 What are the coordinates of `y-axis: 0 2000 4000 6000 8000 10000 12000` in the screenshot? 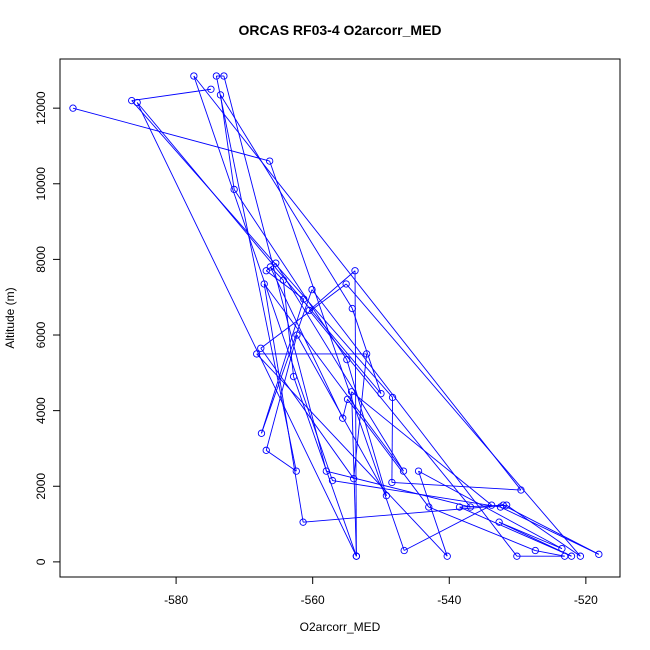 It's located at (47, 328).